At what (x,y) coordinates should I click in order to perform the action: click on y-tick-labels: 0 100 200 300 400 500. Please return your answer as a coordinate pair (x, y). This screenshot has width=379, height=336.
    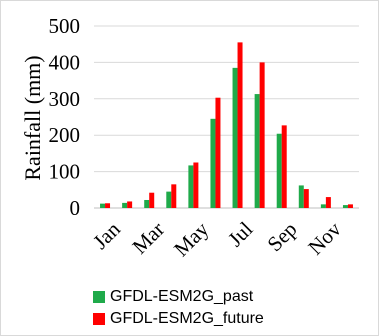
    Looking at the image, I should click on (65, 117).